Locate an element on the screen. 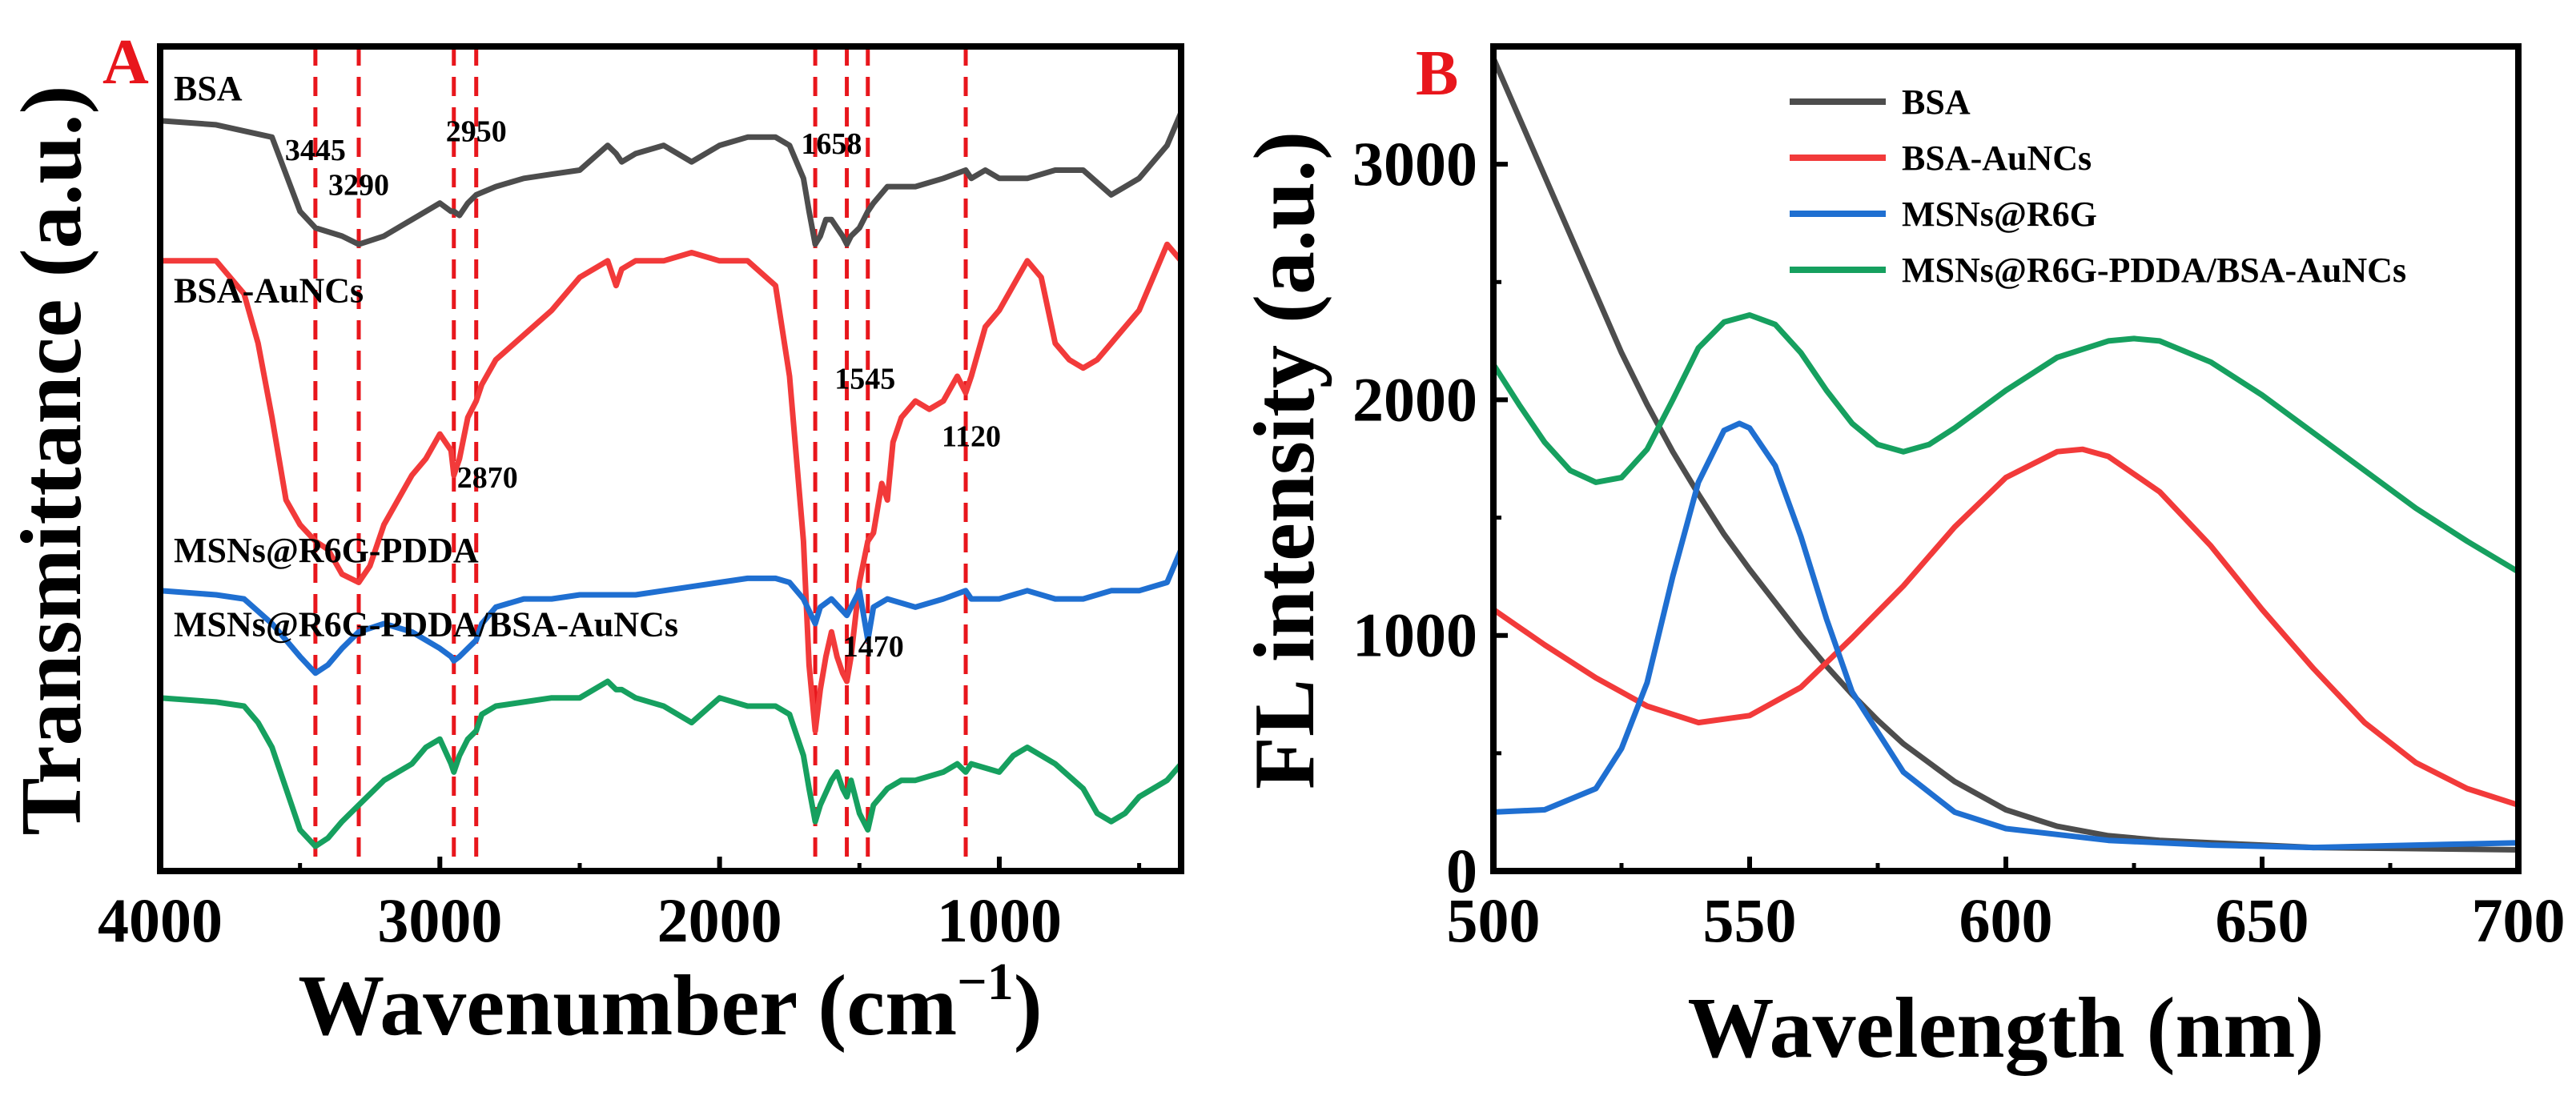  panel-a-peak-label-1120: 1120 is located at coordinates (971, 437).